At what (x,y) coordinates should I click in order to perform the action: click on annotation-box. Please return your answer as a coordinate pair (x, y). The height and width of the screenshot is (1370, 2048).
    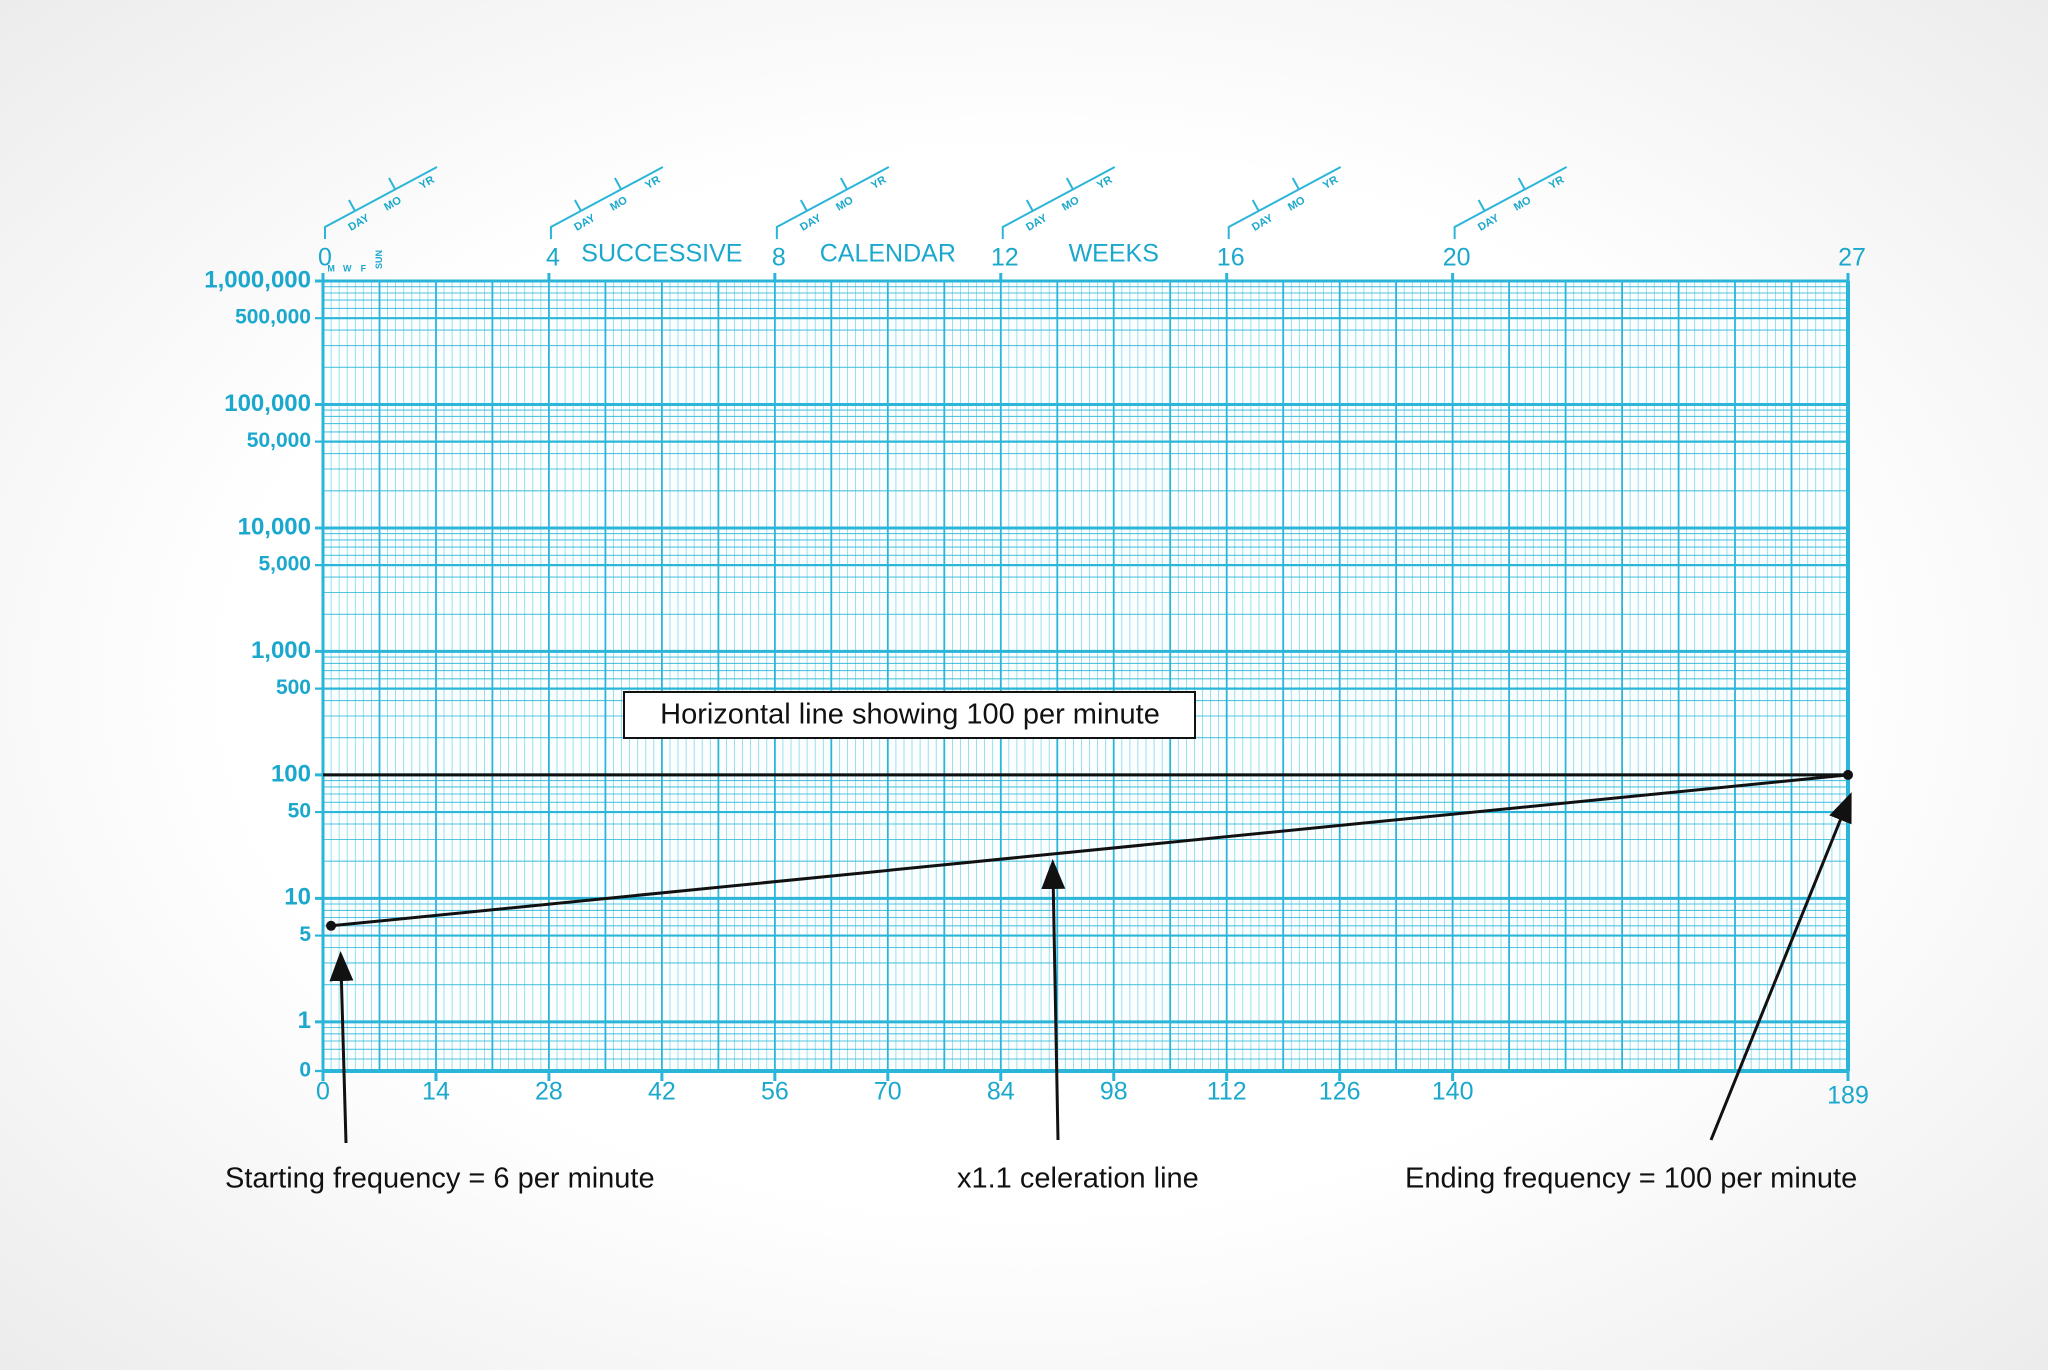
    Looking at the image, I should click on (909, 715).